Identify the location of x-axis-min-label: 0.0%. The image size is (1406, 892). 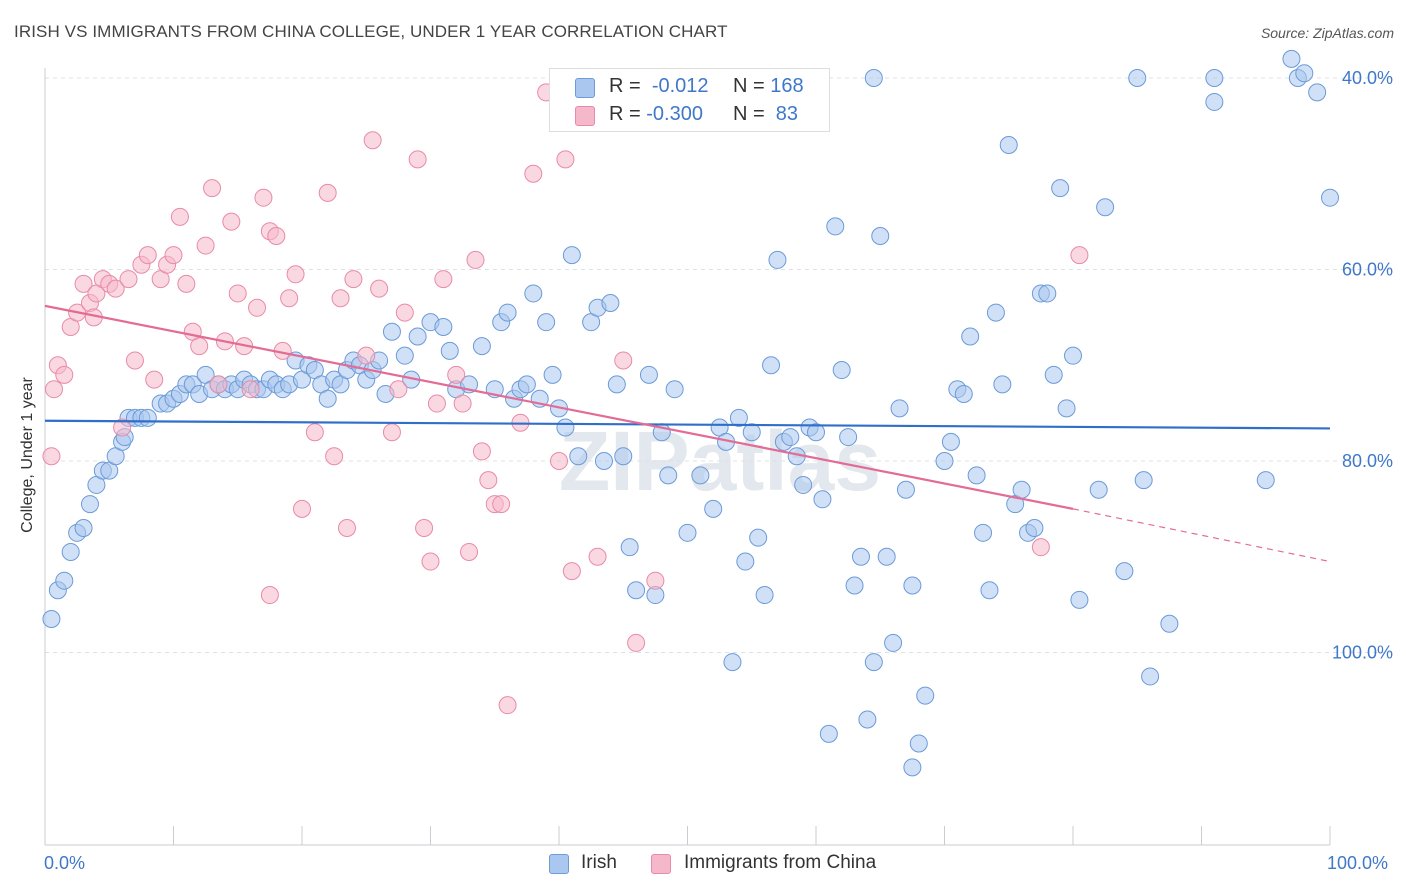
(65, 863).